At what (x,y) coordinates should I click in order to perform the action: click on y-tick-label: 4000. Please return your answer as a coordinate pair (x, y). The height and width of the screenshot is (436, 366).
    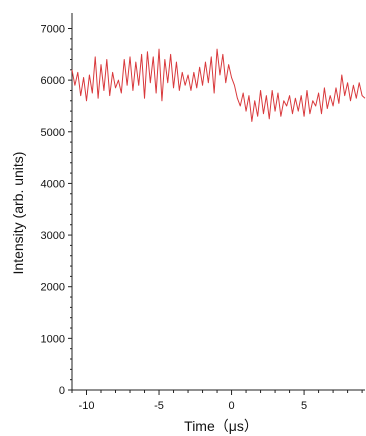
    Looking at the image, I should click on (53, 184).